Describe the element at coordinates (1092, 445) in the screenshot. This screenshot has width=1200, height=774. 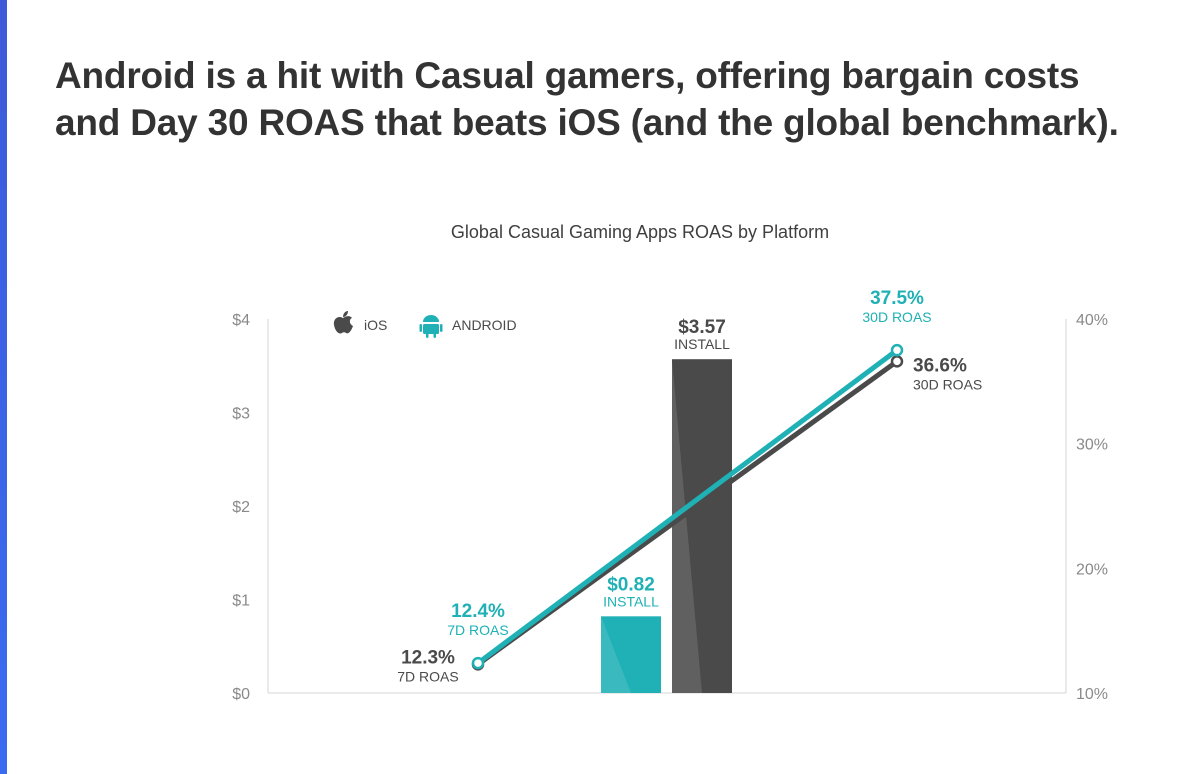
I see `right-axis-tick: 30%` at that location.